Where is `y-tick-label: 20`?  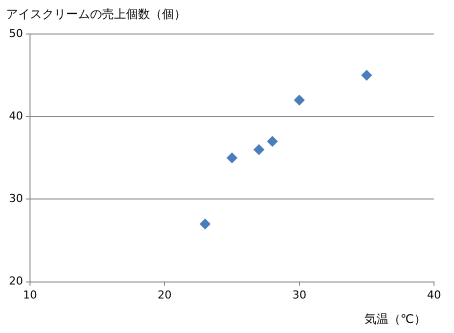
y-tick-label: 20 is located at coordinates (15, 281).